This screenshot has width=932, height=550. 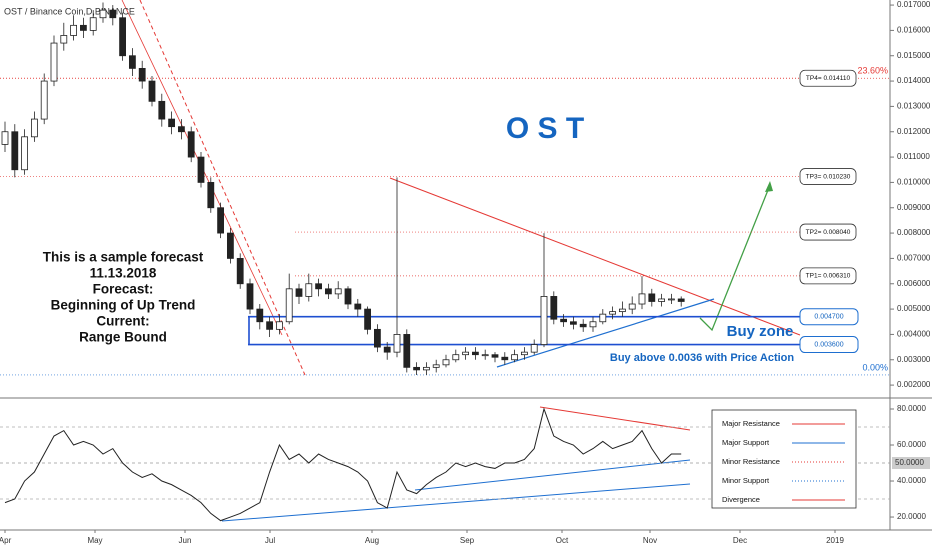 I want to click on symbol: OST / Binance Coin,D,BINANCE, so click(x=69, y=11).